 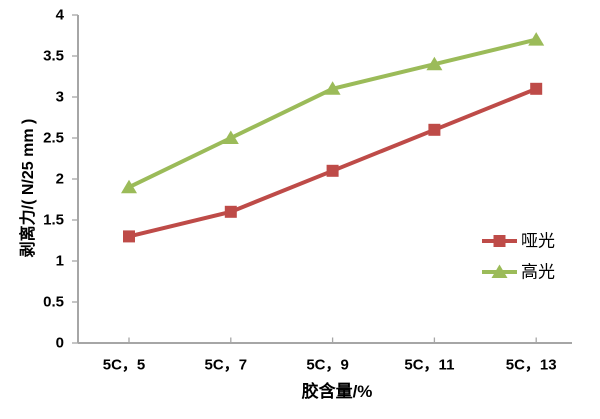 I want to click on legend: 哑光 高光, so click(x=518, y=257).